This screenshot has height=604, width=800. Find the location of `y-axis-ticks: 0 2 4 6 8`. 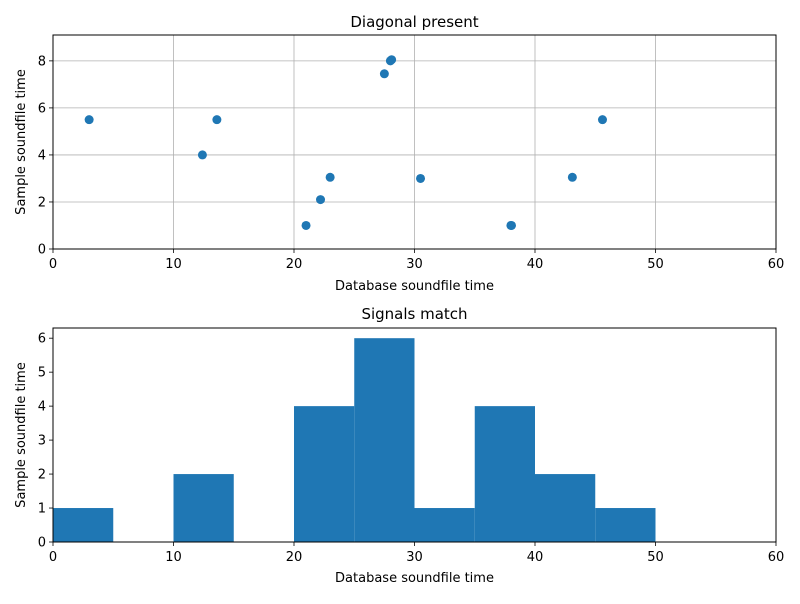

y-axis-ticks: 0 2 4 6 8 is located at coordinates (45, 156).